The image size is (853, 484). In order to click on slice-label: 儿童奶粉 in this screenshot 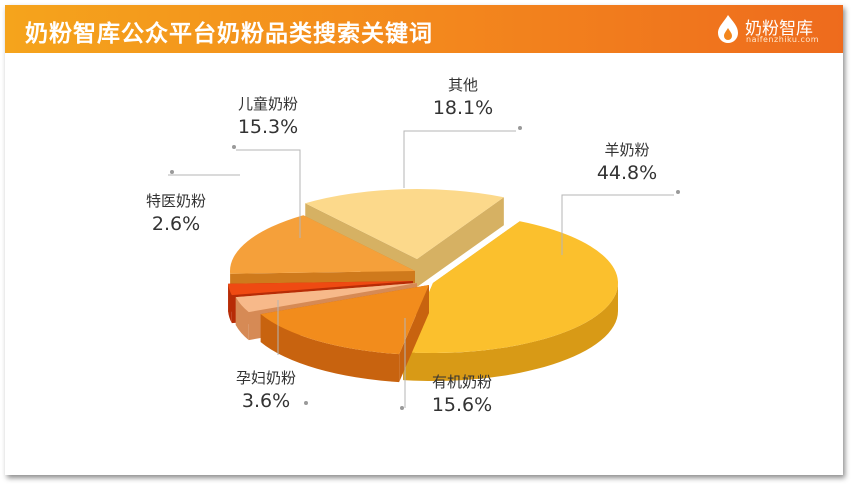, I will do `click(268, 104)`.